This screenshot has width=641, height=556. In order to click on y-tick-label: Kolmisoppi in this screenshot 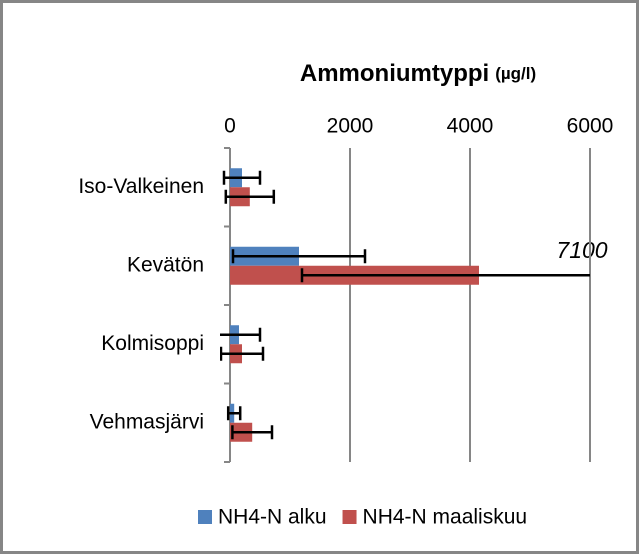, I will do `click(152, 343)`.